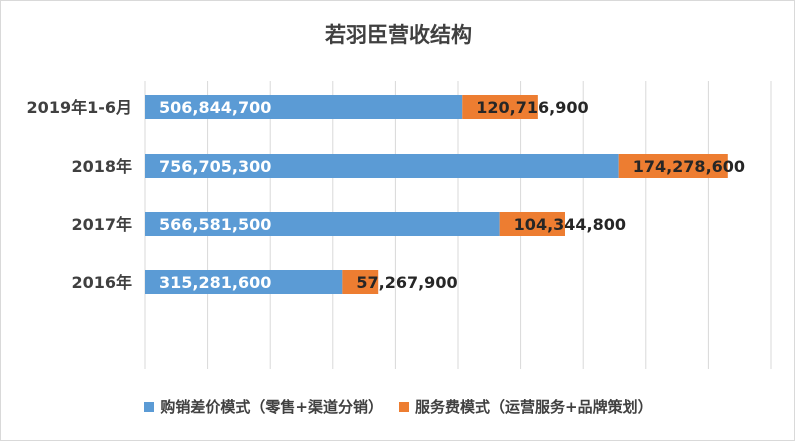  What do you see at coordinates (101, 166) in the screenshot?
I see `category-label: 2018年` at bounding box center [101, 166].